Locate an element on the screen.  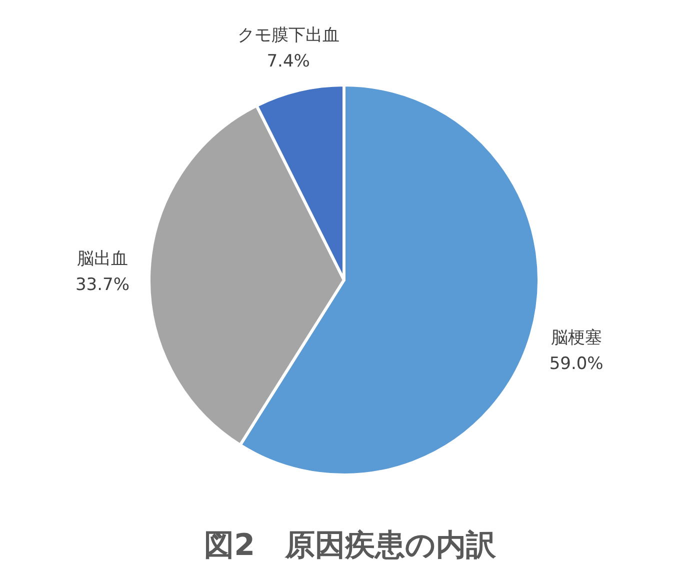
text: 図2 原因疾患の内訳 is located at coordinates (350, 545).